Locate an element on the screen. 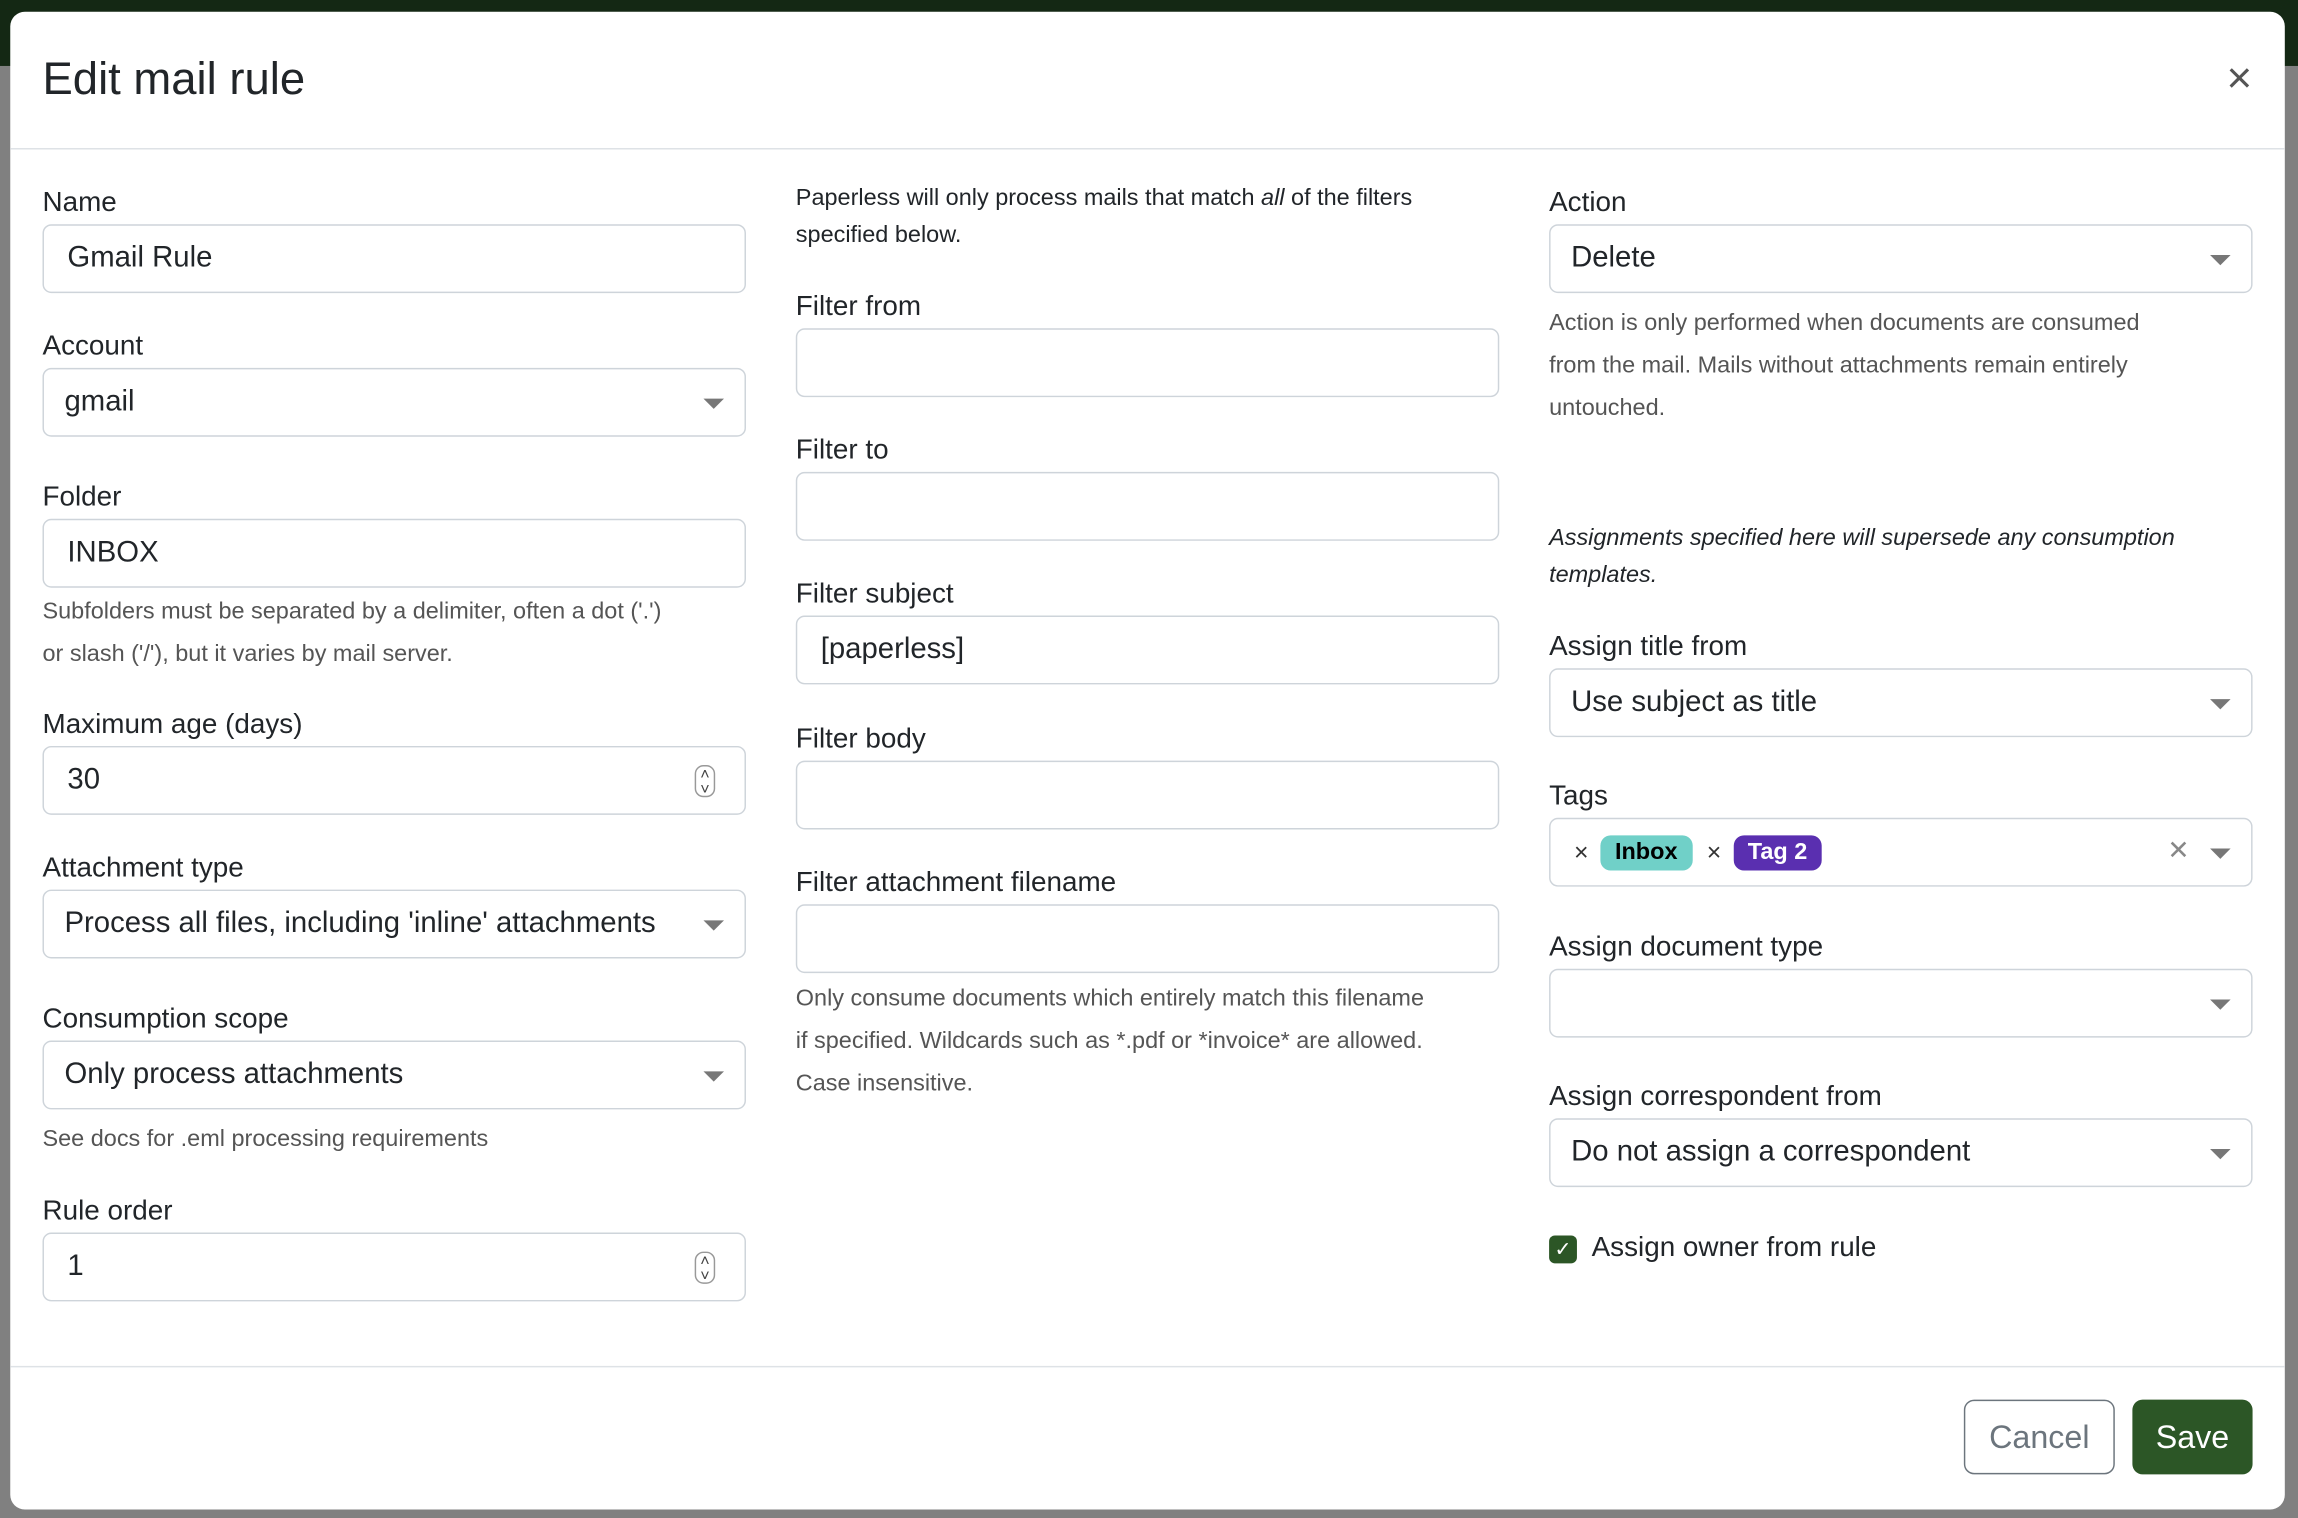 The height and width of the screenshot is (1518, 2298). doc-type-select is located at coordinates (1901, 1003).